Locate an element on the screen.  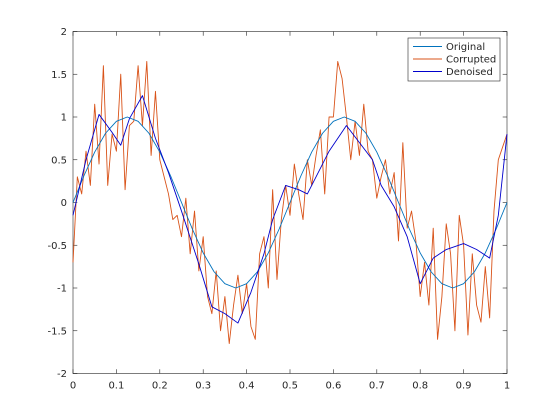
y-tick-label: 2 is located at coordinates (64, 32).